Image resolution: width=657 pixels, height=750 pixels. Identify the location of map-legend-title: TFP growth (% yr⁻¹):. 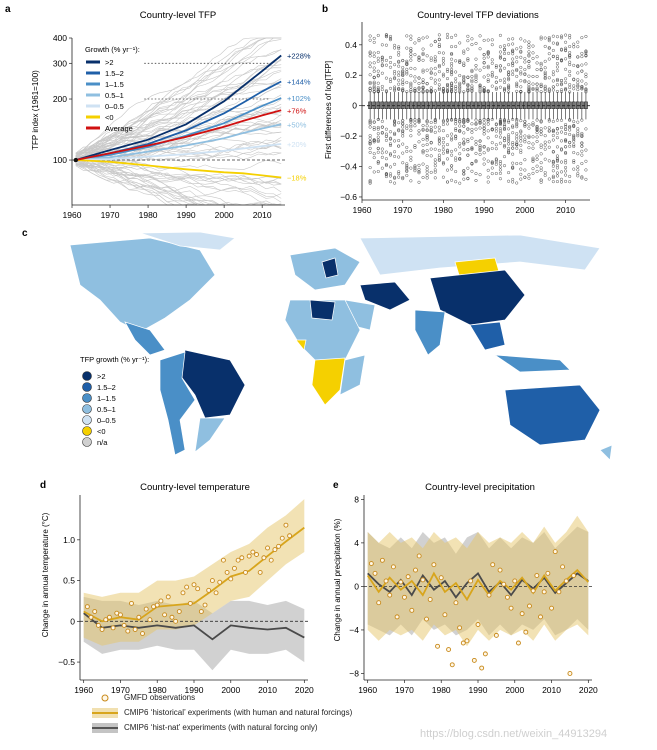
(114, 359).